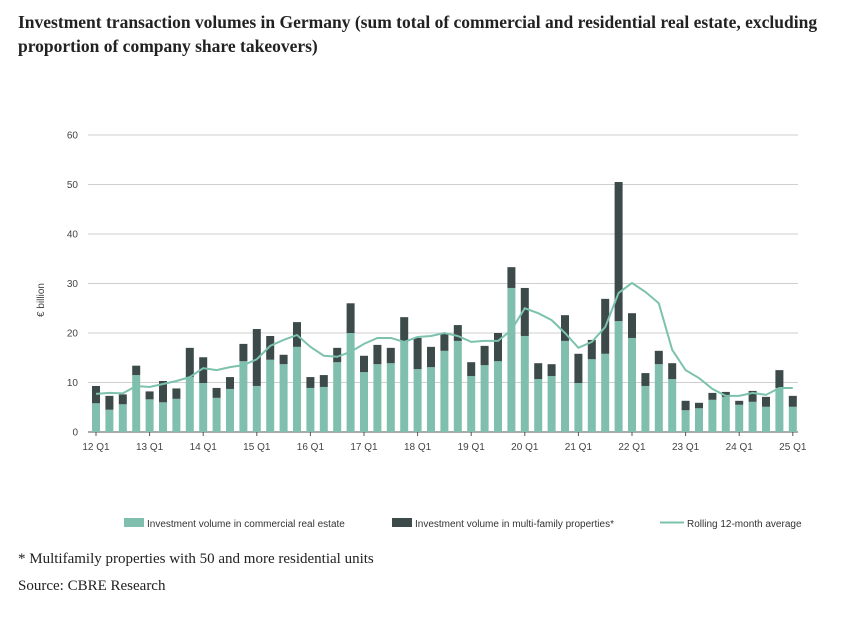 This screenshot has width=843, height=622. I want to click on bar-multifamily-24Q1, so click(739, 402).